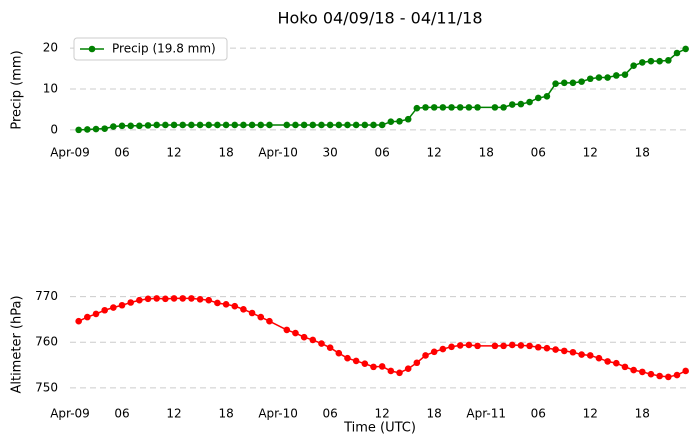  What do you see at coordinates (92, 49) in the screenshot?
I see `legend-marker` at bounding box center [92, 49].